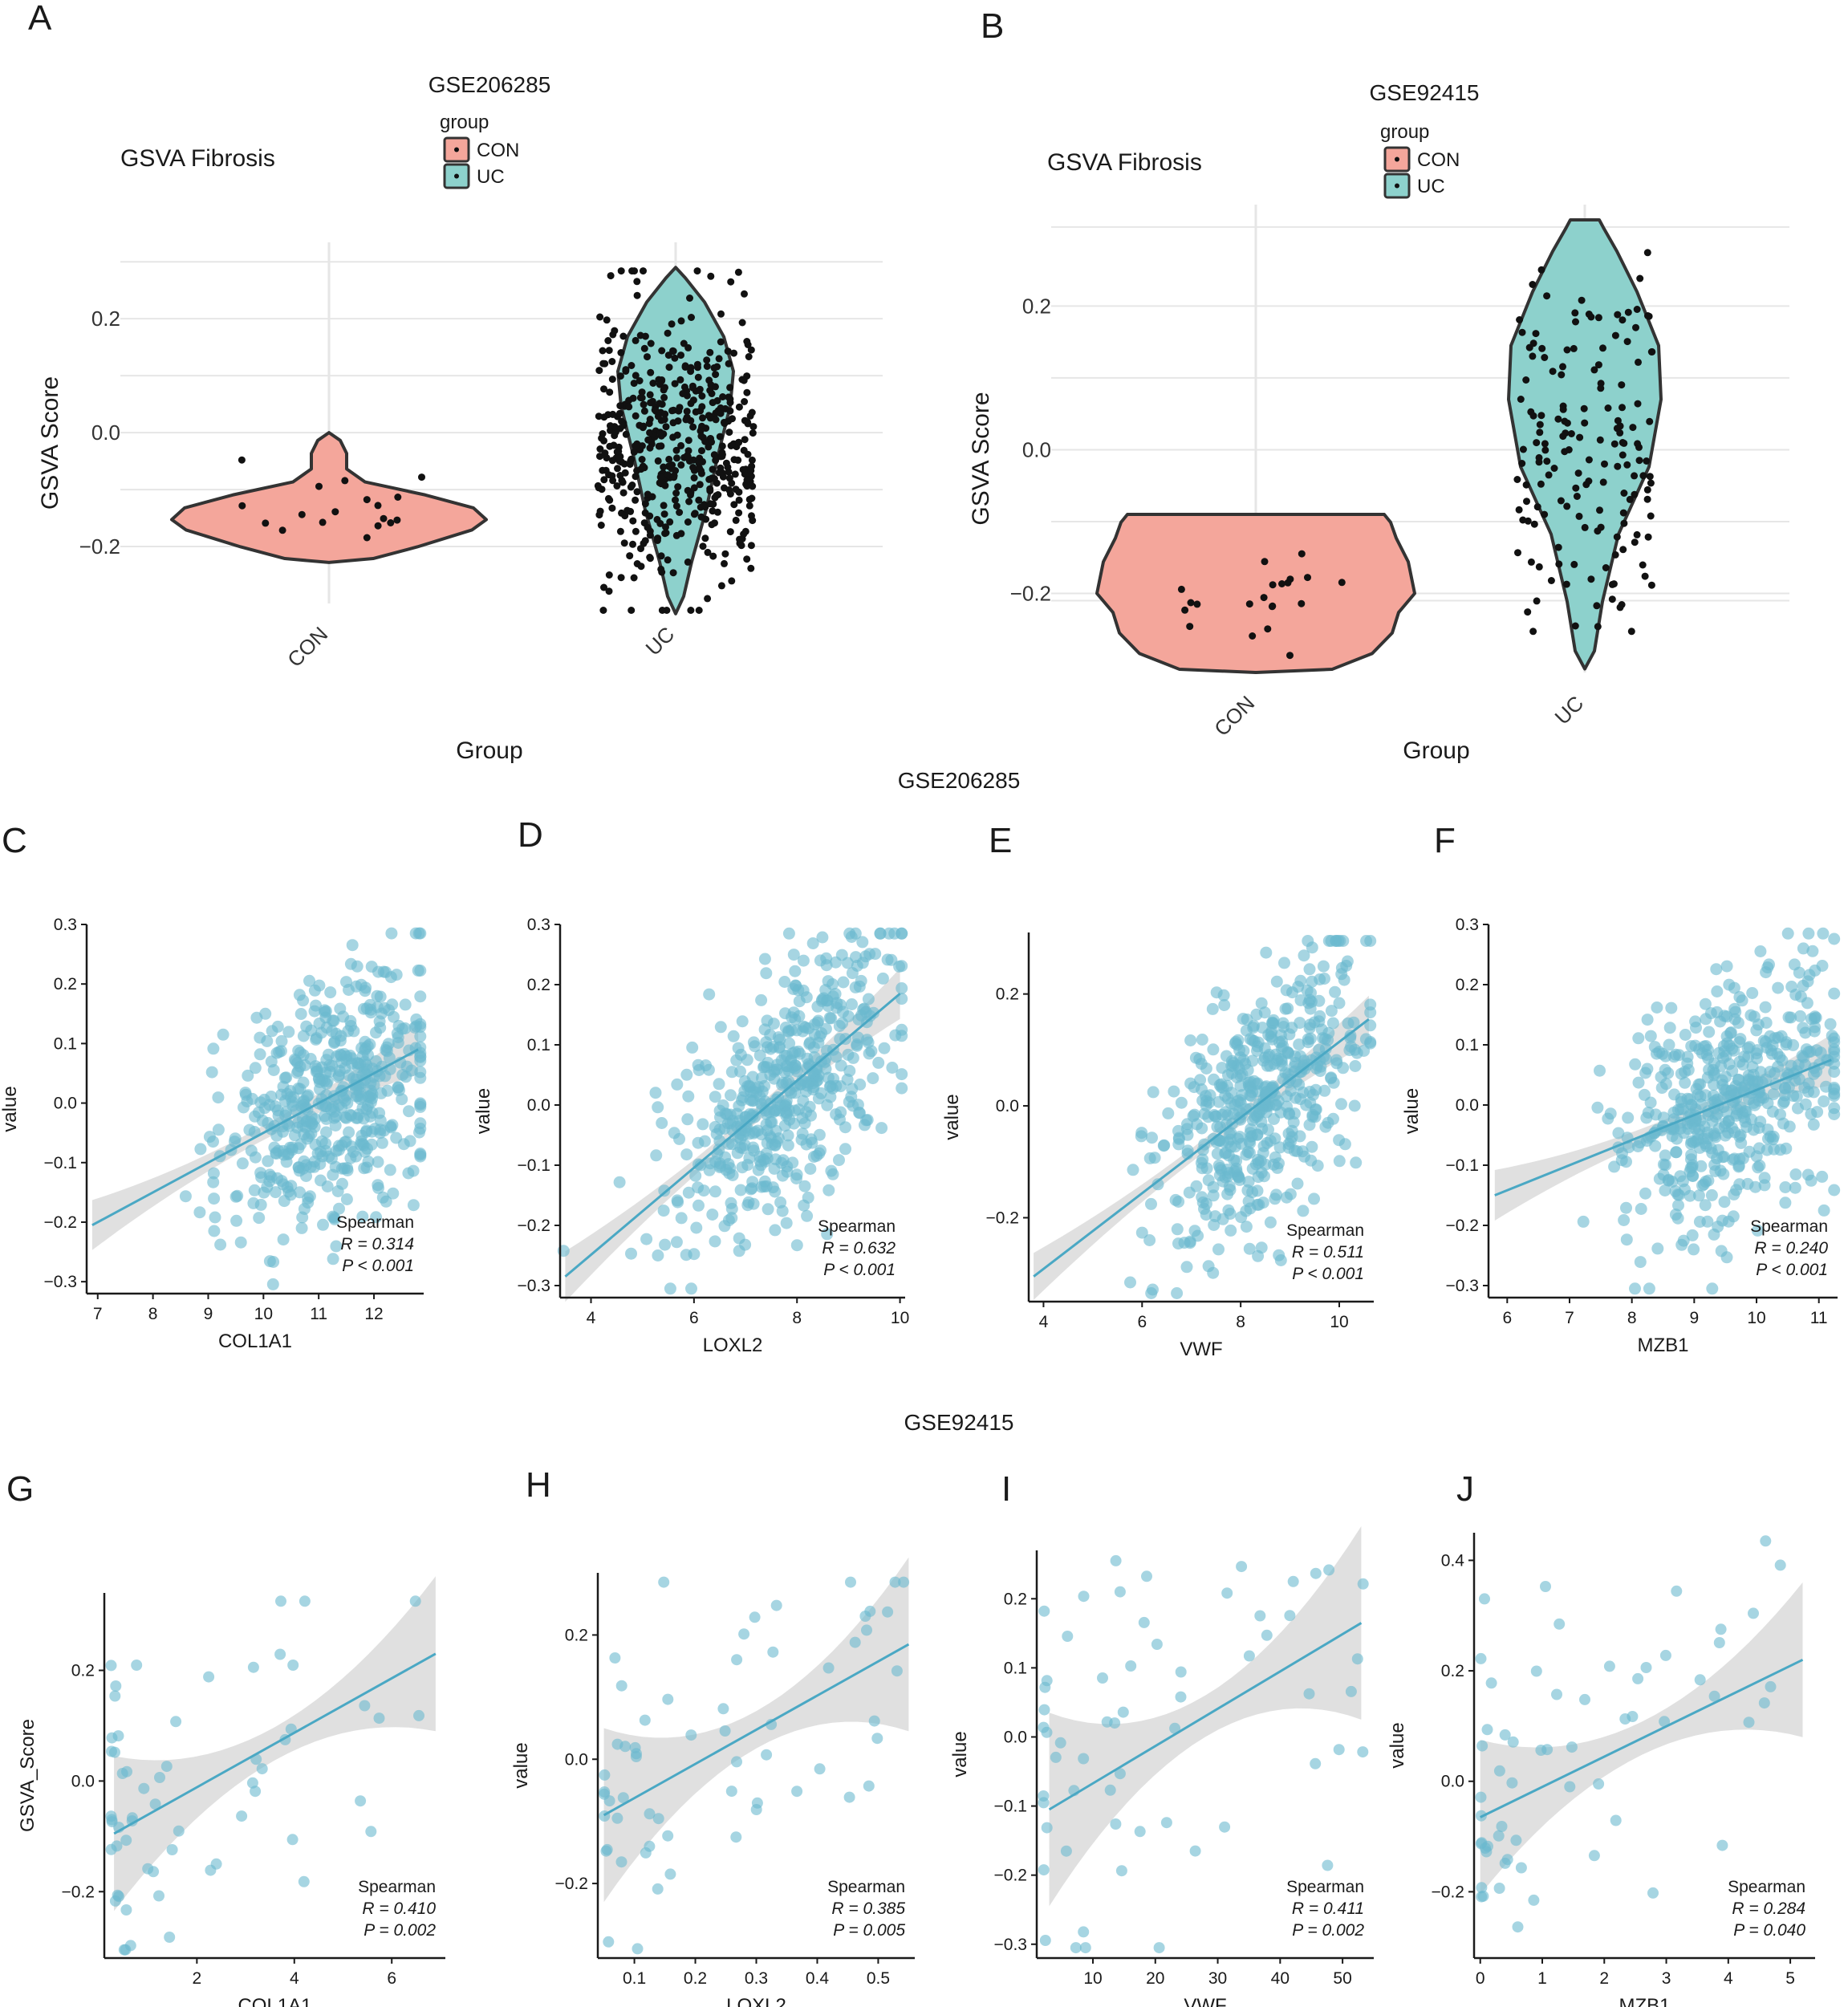 Image resolution: width=1848 pixels, height=2007 pixels. What do you see at coordinates (530, 835) in the screenshot?
I see `panel-label: D` at bounding box center [530, 835].